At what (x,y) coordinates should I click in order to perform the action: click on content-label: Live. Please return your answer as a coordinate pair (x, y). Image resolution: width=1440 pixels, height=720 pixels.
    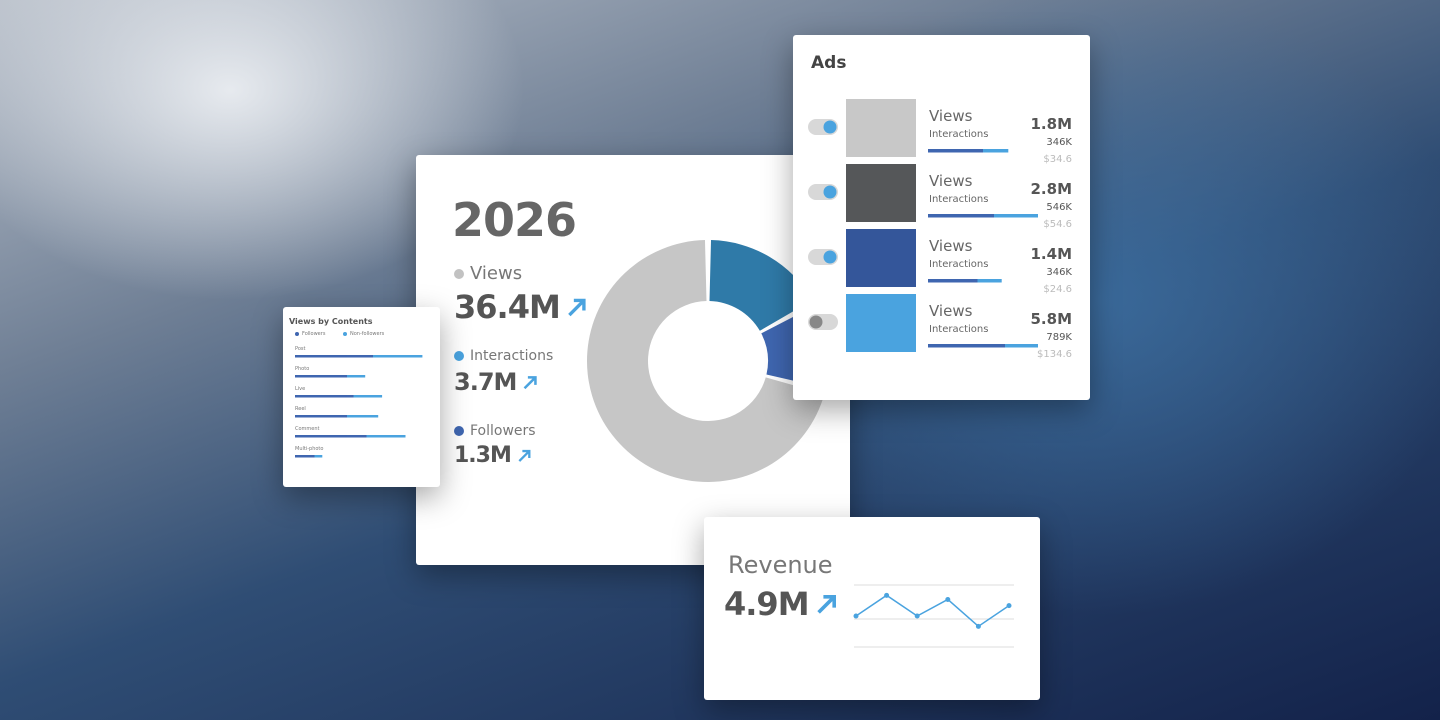
    Looking at the image, I should click on (300, 389).